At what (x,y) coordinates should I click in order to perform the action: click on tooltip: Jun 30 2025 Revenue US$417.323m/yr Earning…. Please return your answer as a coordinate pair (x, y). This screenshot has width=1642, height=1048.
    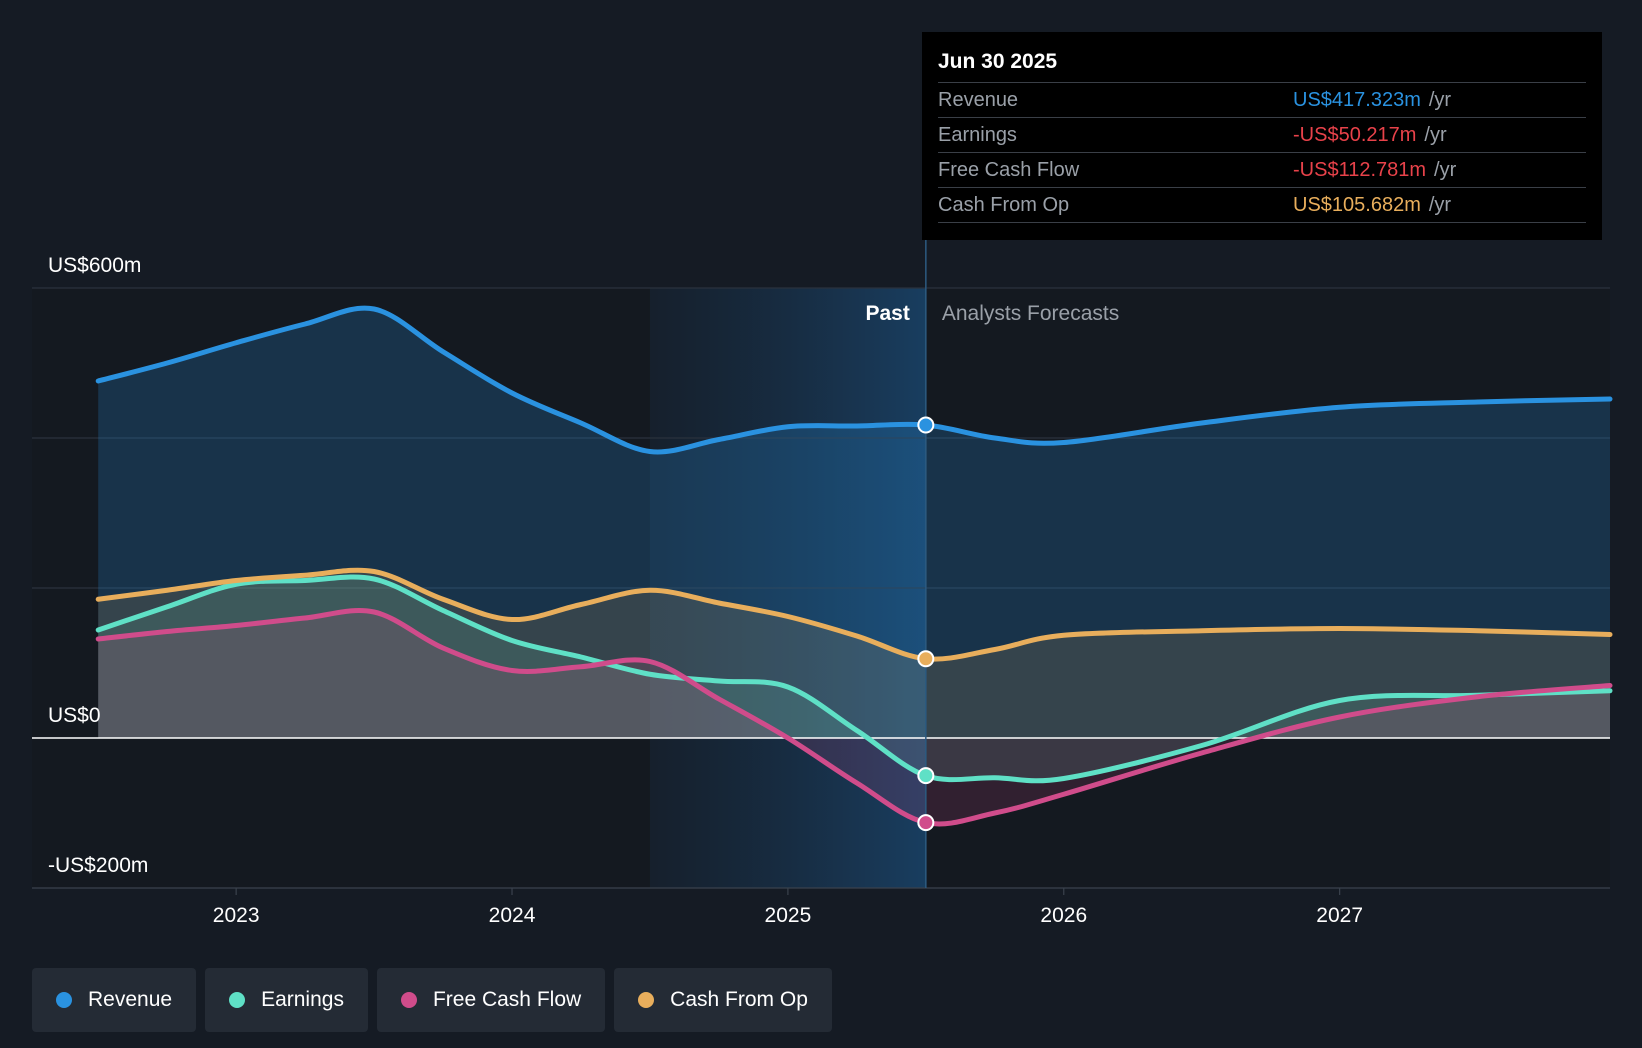
    Looking at the image, I should click on (1262, 136).